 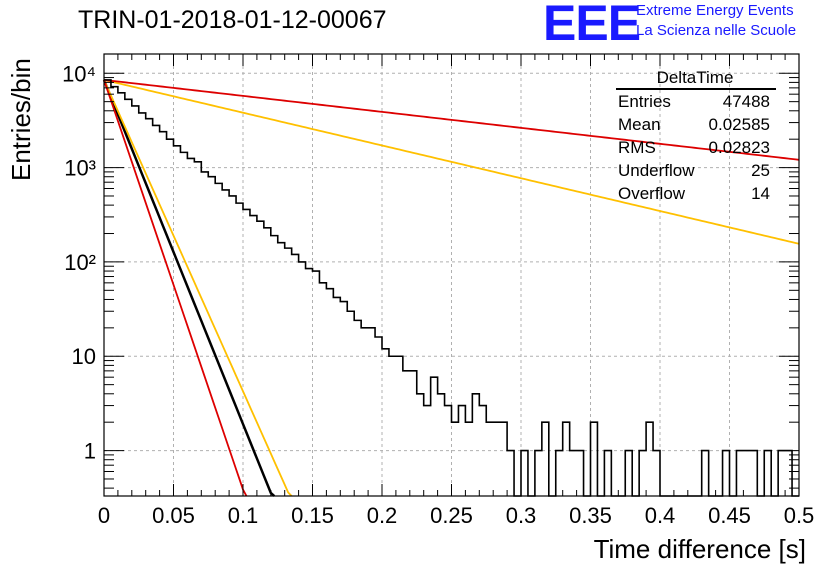 I want to click on stats-row-mean: Mean 0.02585, so click(x=695, y=124).